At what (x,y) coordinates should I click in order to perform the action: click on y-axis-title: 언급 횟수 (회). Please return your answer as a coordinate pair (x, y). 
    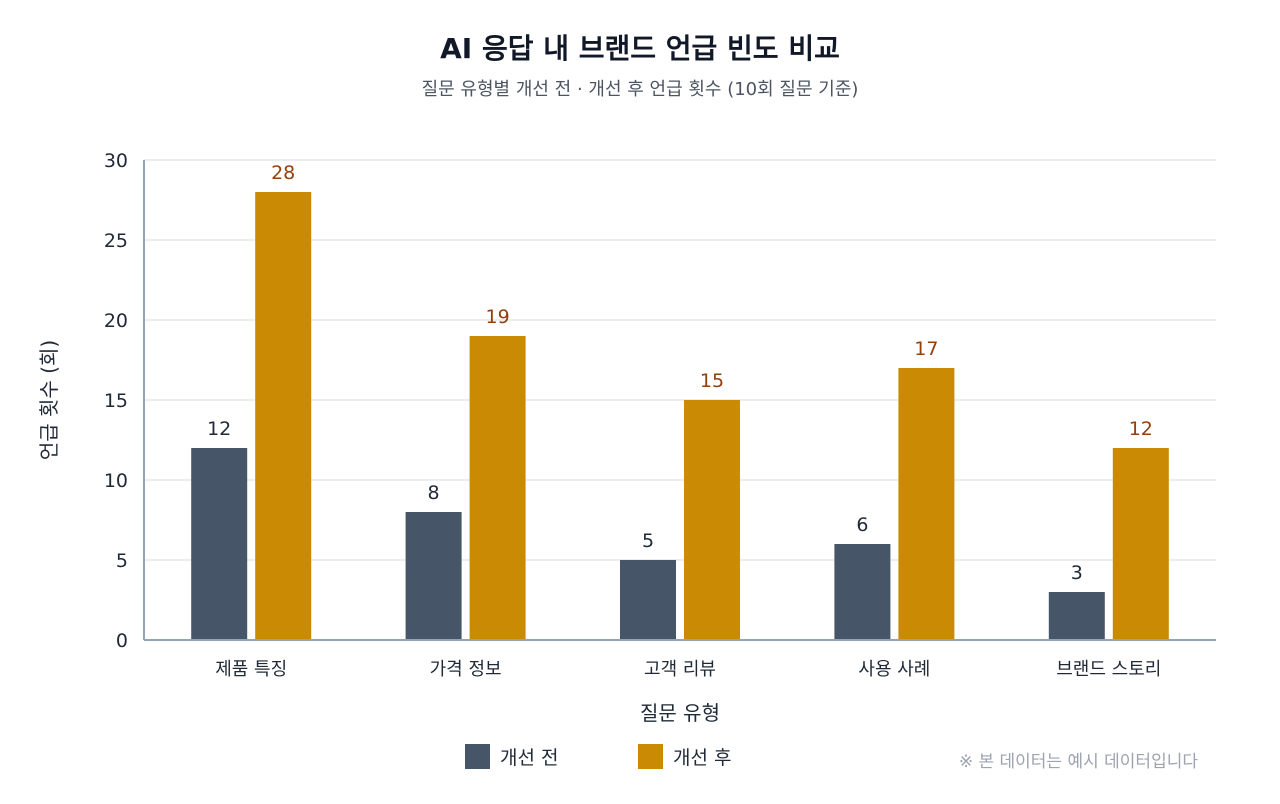
    Looking at the image, I should click on (49, 400).